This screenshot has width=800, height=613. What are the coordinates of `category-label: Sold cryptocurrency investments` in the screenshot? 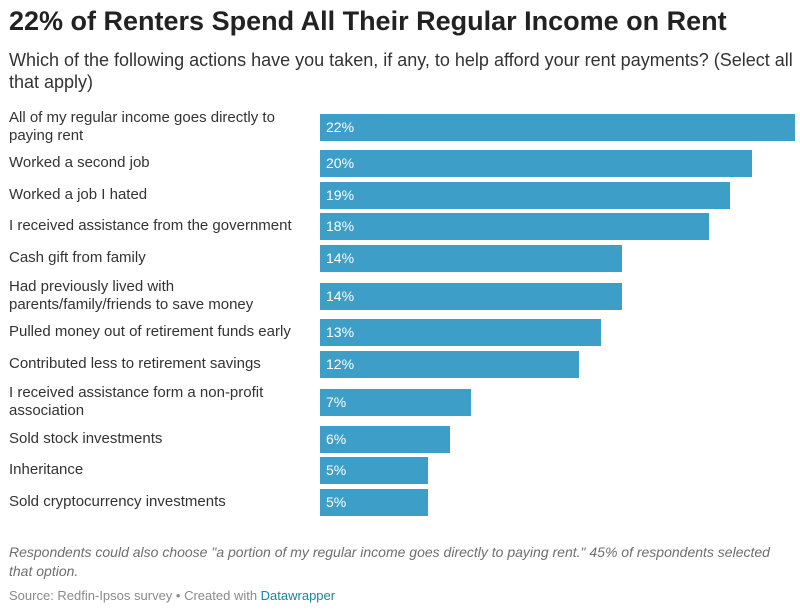 It's located at (117, 501).